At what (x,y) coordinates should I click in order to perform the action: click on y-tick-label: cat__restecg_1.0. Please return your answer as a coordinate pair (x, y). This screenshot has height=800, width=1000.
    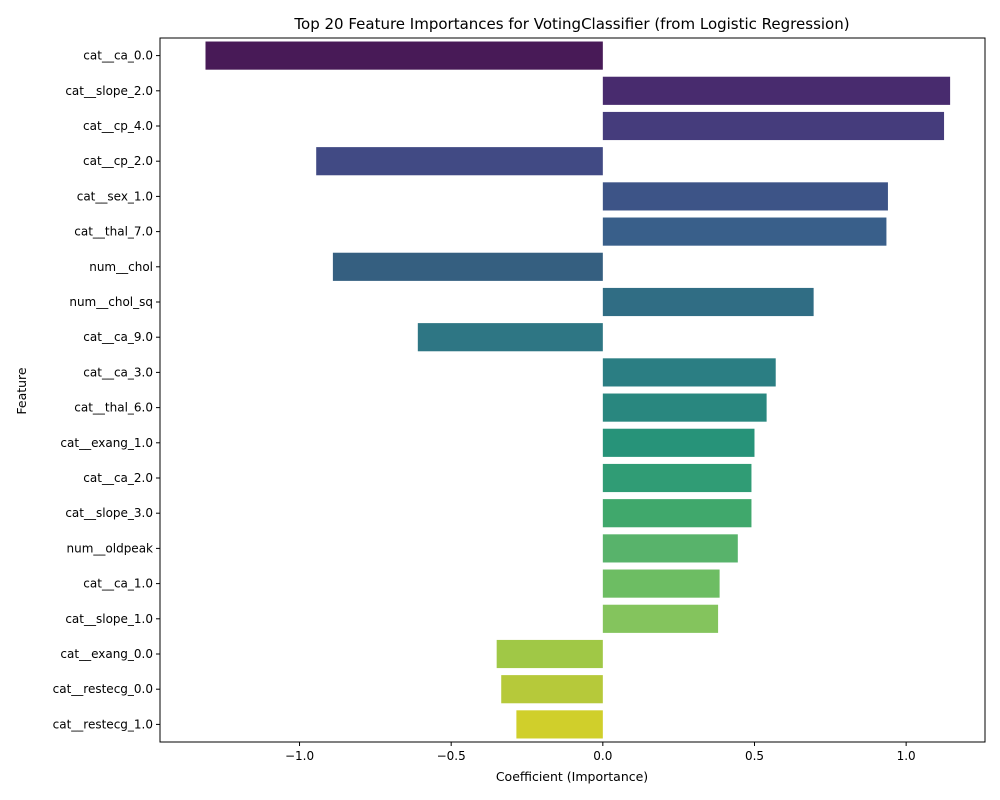
    Looking at the image, I should click on (103, 724).